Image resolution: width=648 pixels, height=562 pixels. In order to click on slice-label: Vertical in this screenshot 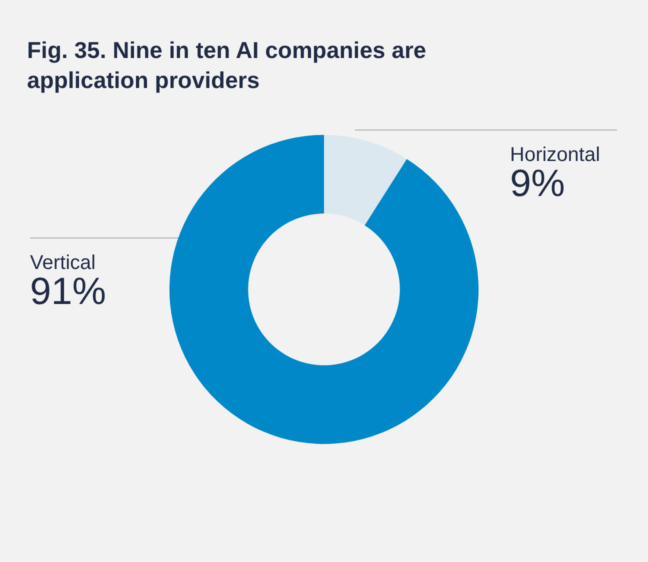, I will do `click(63, 263)`.